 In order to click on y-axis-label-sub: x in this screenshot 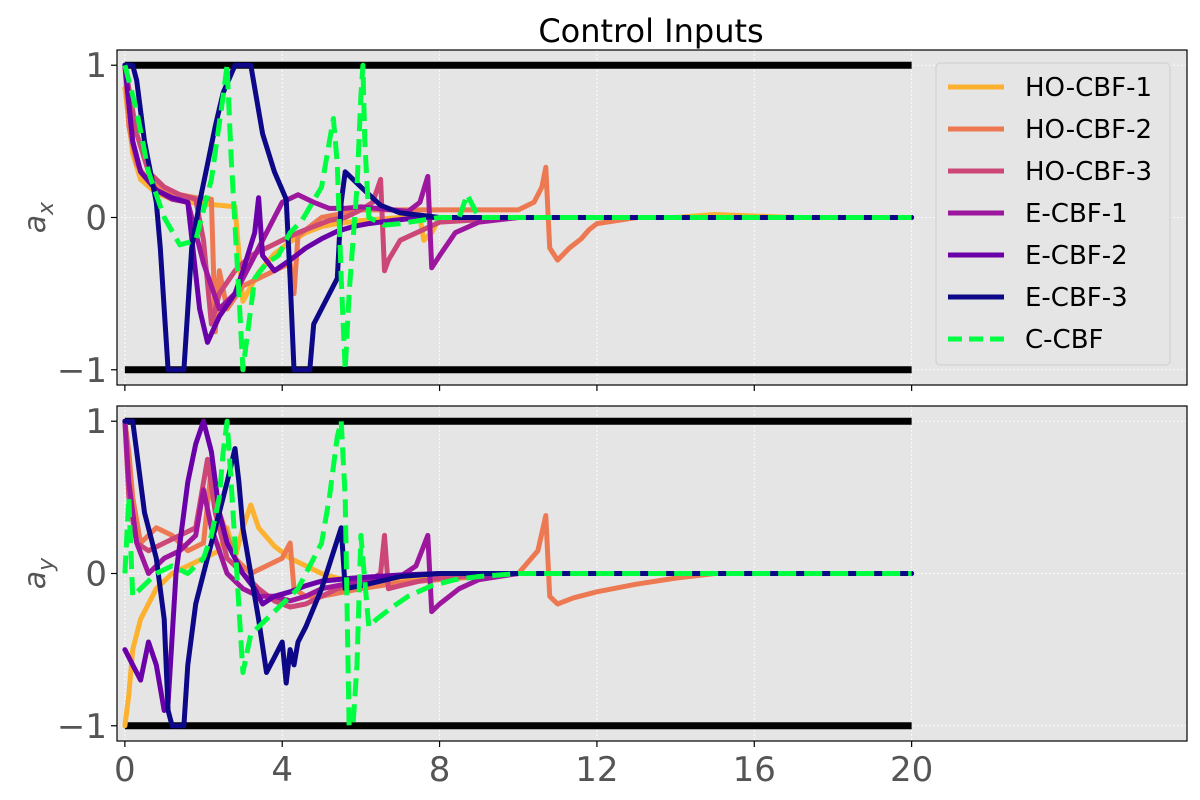, I will do `click(46, 208)`.